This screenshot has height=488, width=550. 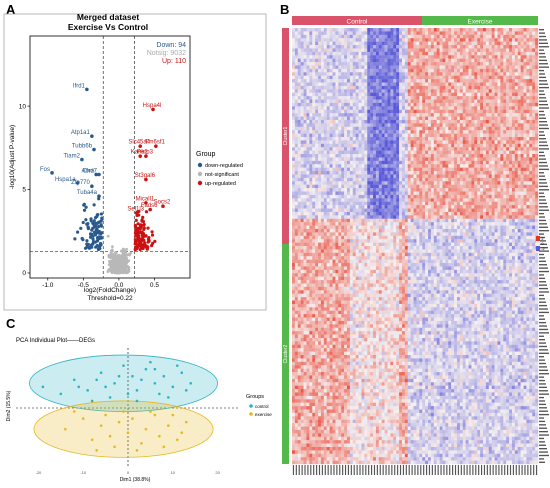 I want to click on volcano-xlabel: log2(FoldChange), so click(x=110, y=290).